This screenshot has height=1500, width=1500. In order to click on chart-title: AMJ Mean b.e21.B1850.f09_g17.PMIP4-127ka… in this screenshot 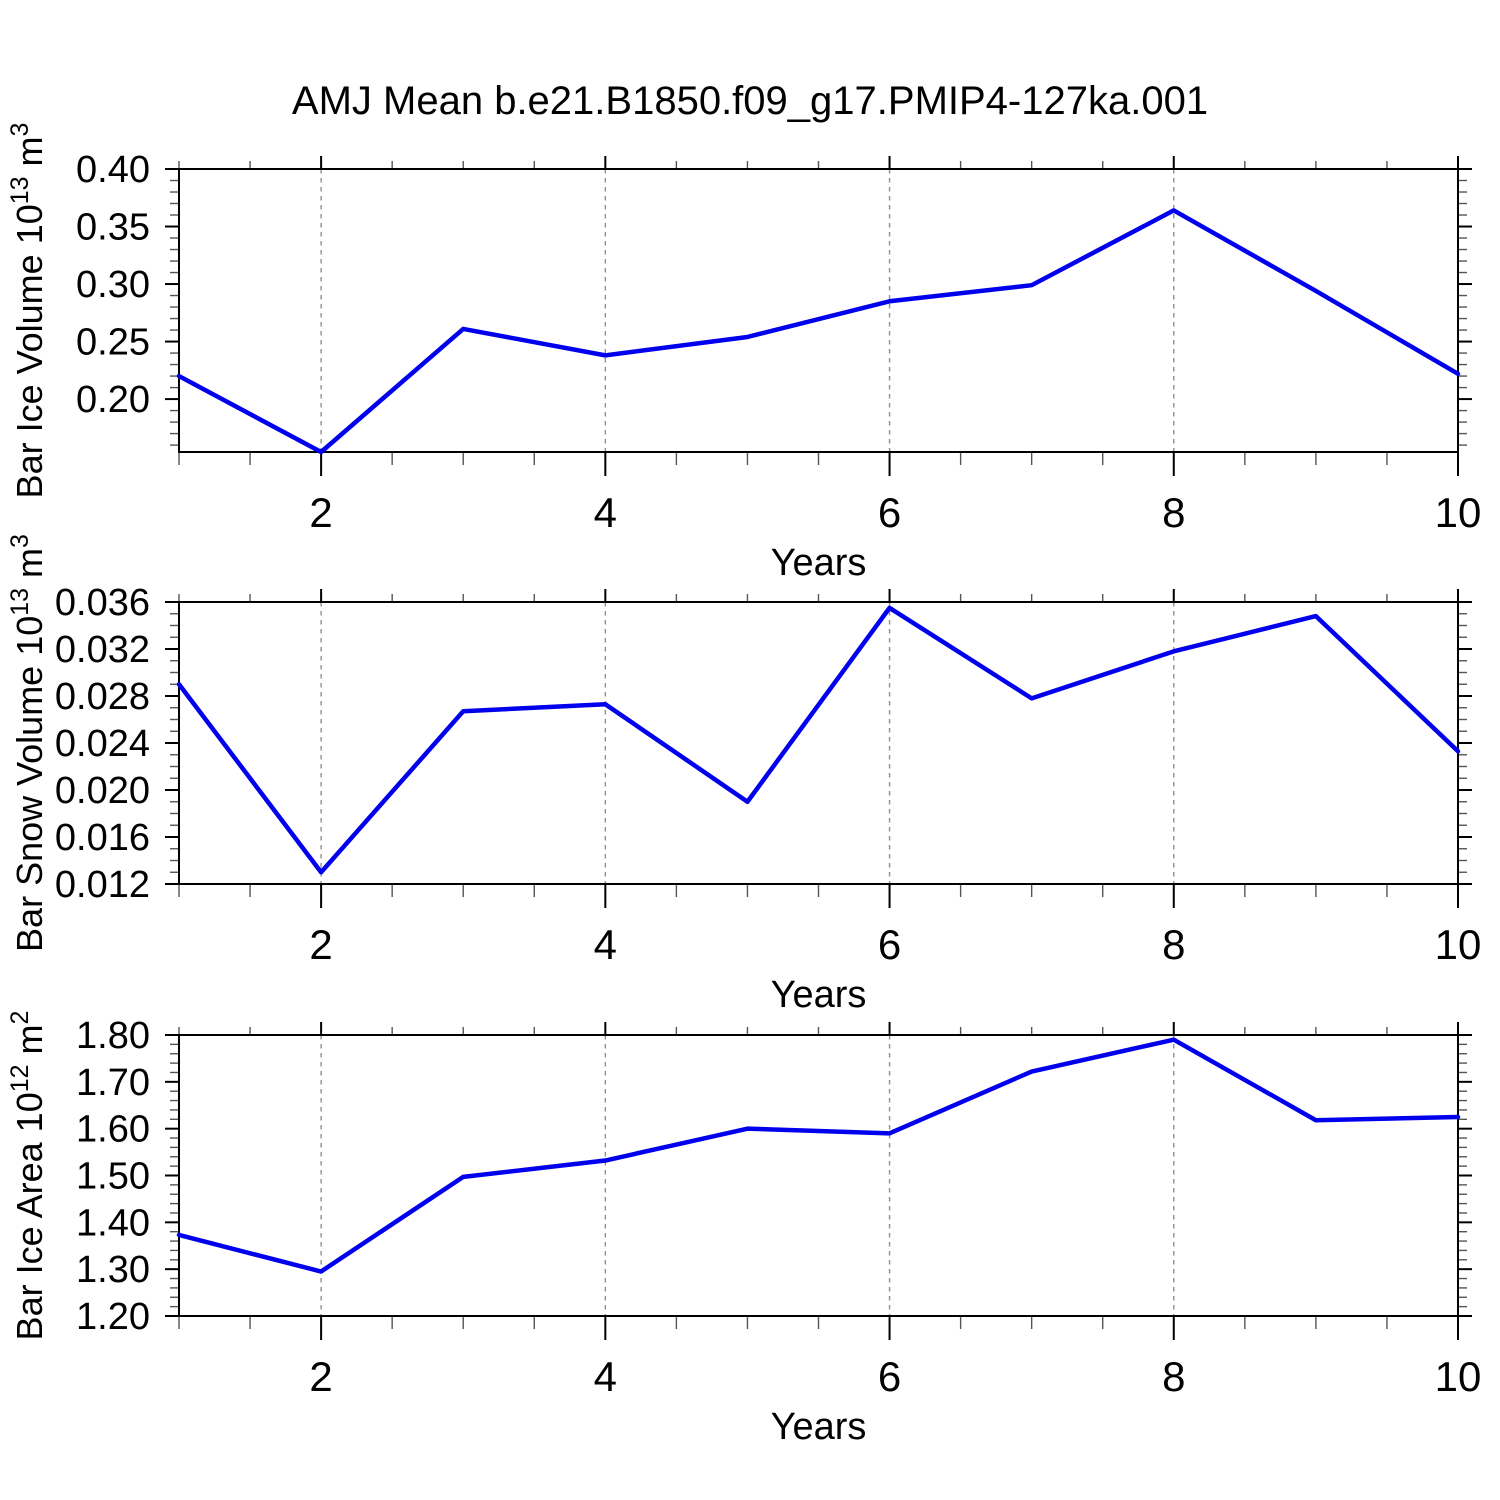, I will do `click(750, 101)`.